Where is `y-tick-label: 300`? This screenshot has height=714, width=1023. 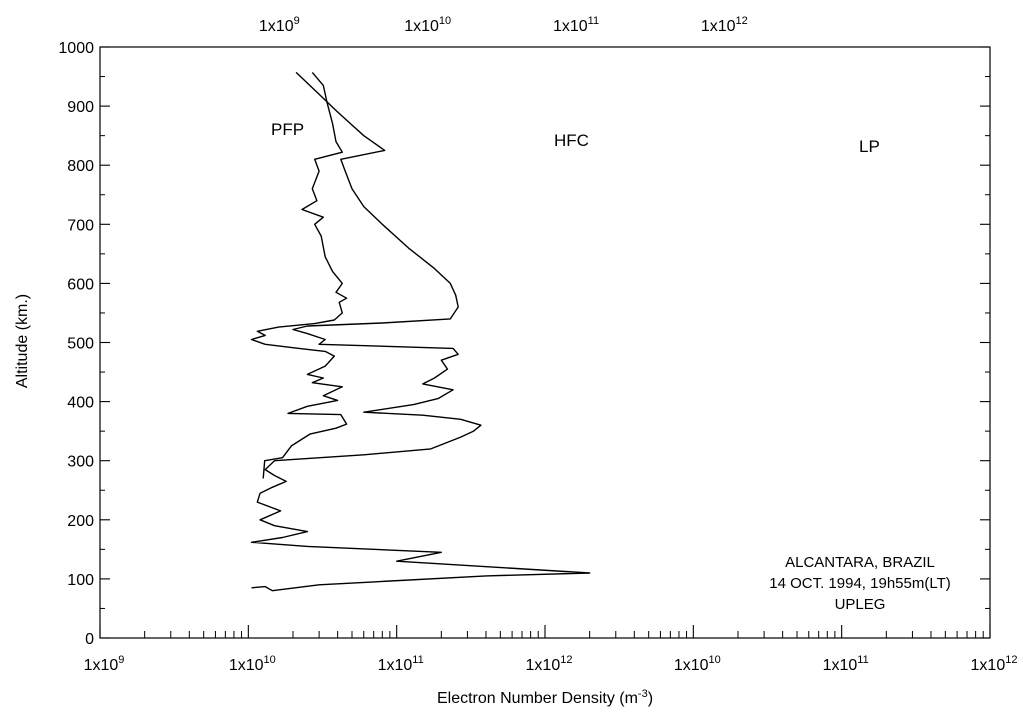 y-tick-label: 300 is located at coordinates (80, 462).